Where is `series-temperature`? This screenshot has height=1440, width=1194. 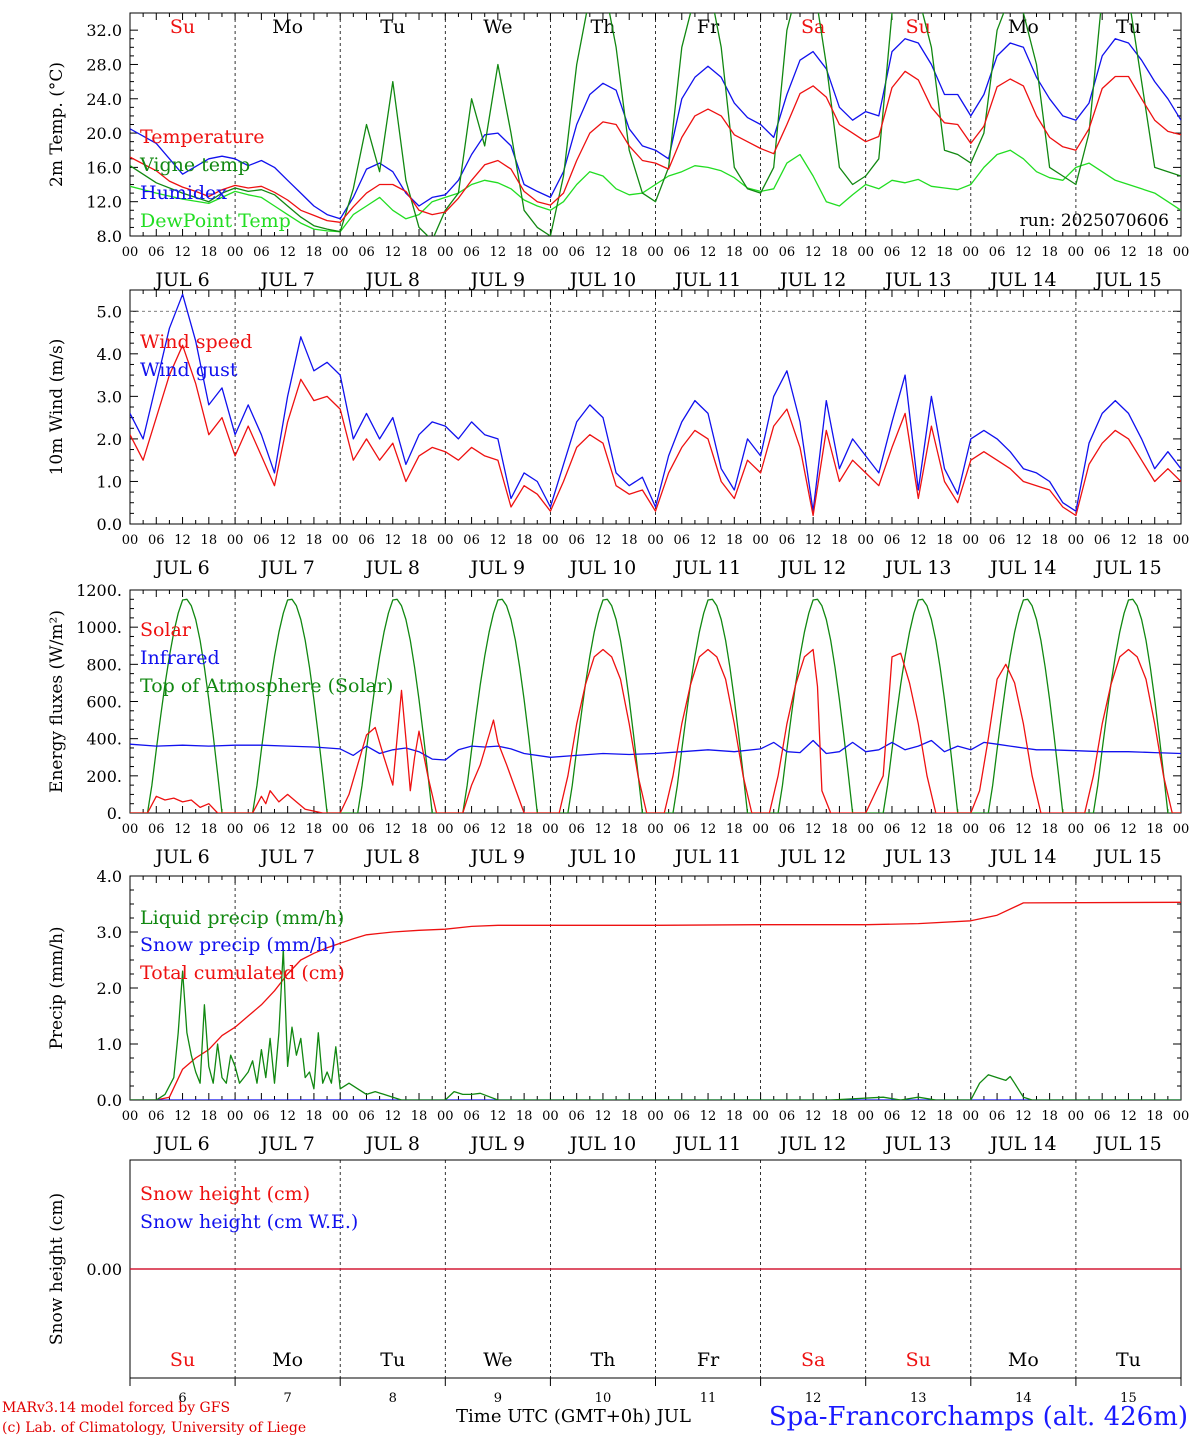 series-temperature is located at coordinates (655, 146).